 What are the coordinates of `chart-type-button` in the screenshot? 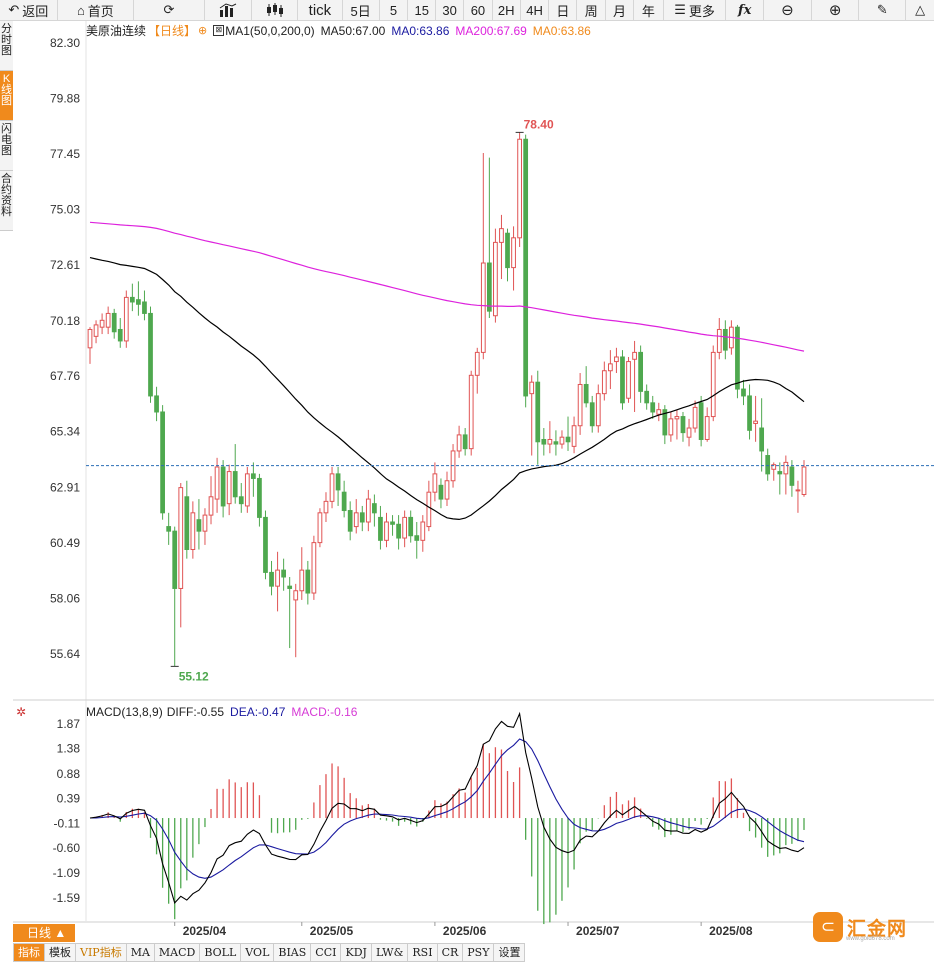 It's located at (229, 10).